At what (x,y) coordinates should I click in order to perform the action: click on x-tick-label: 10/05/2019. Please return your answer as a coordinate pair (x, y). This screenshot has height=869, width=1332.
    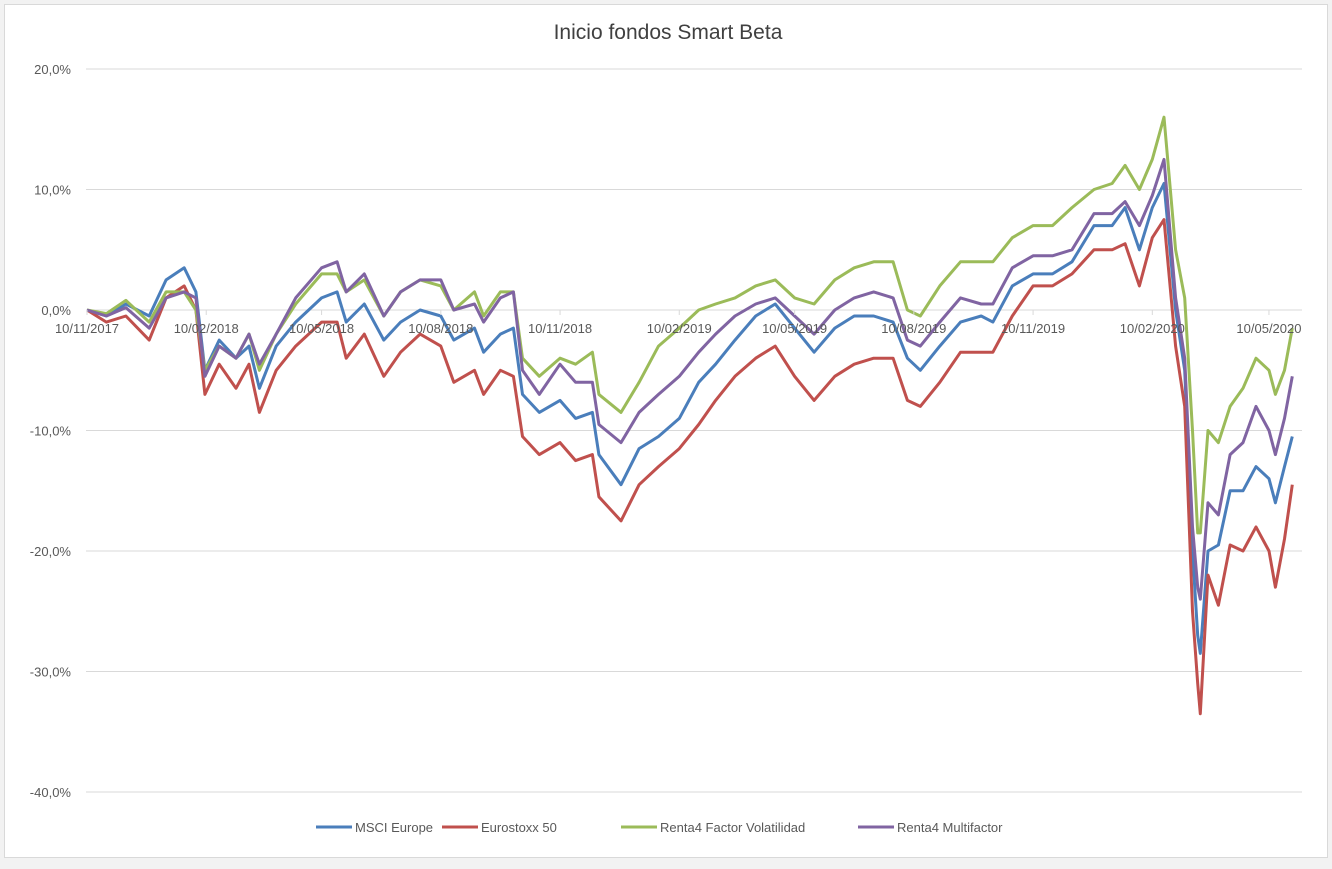
    Looking at the image, I should click on (794, 328).